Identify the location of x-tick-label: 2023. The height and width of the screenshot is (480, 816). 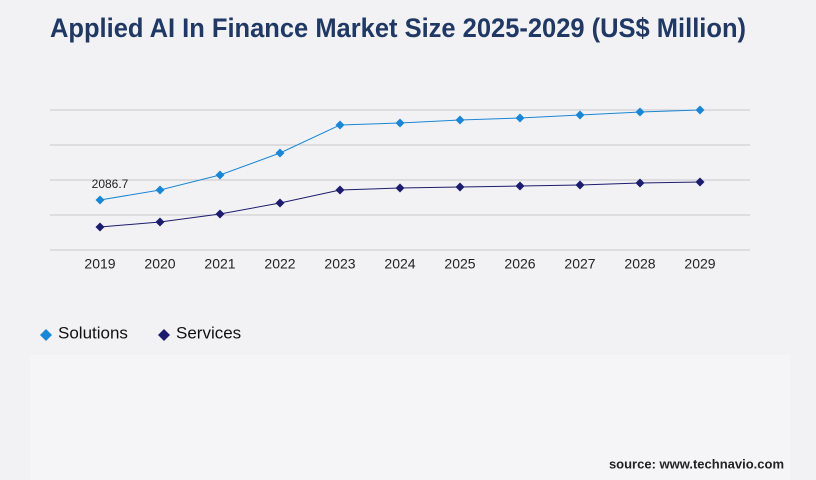
(339, 264).